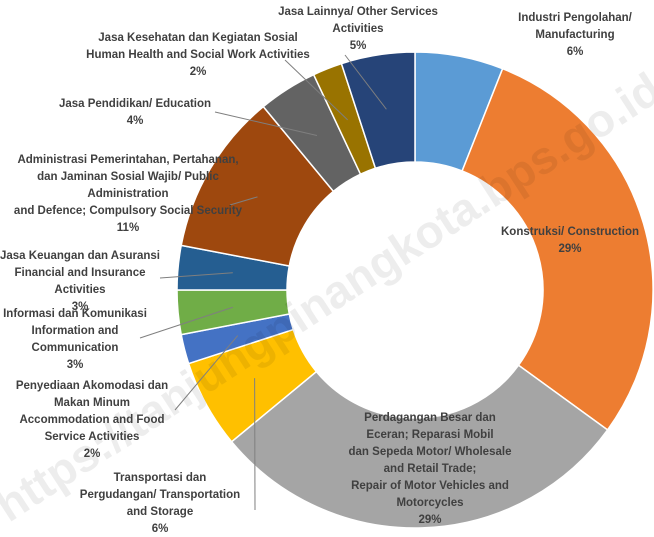 The image size is (654, 537). I want to click on label-line: Makan Minum, so click(92, 403).